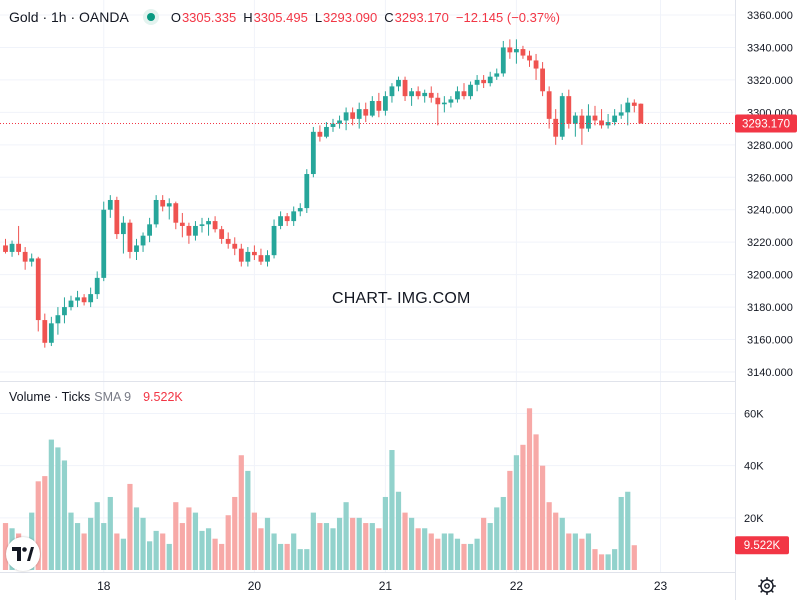 The image size is (800, 600). Describe the element at coordinates (767, 586) in the screenshot. I see `gear-icon` at that location.